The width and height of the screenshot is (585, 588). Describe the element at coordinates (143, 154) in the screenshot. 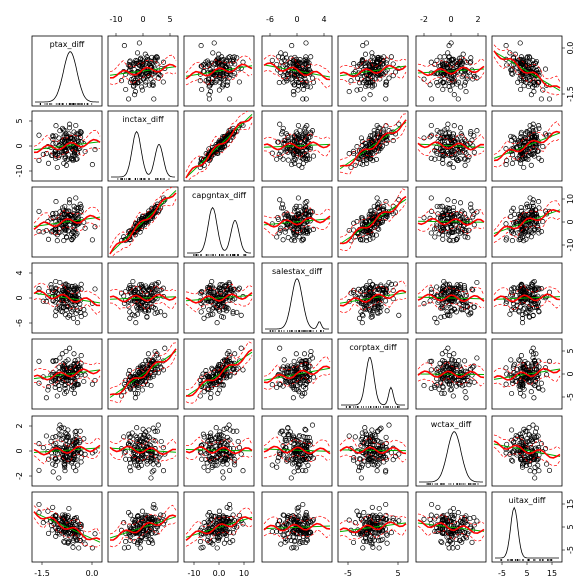

I see `density-curve` at that location.